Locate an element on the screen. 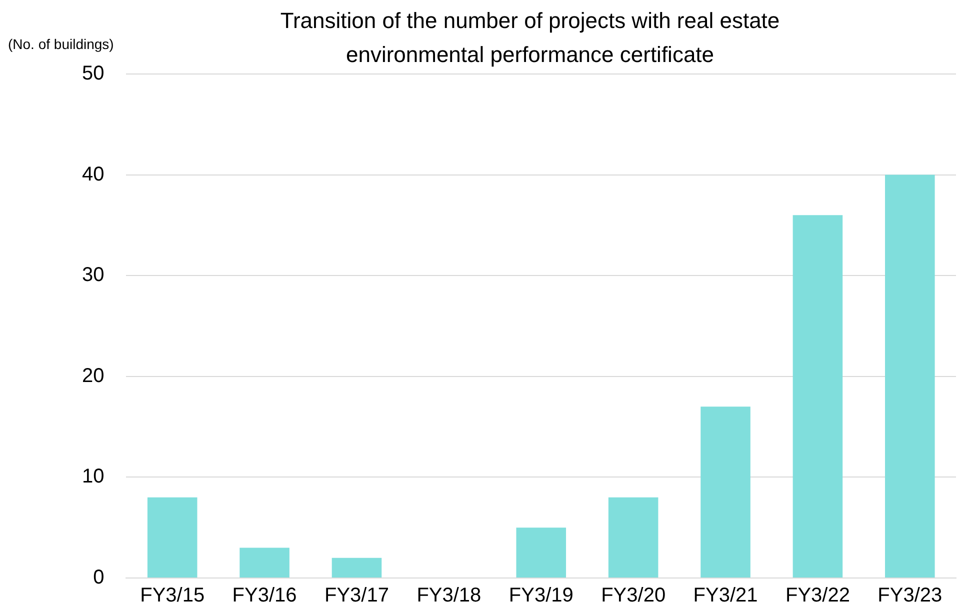 The image size is (970, 614). y-tick-label: 40 is located at coordinates (93, 174).